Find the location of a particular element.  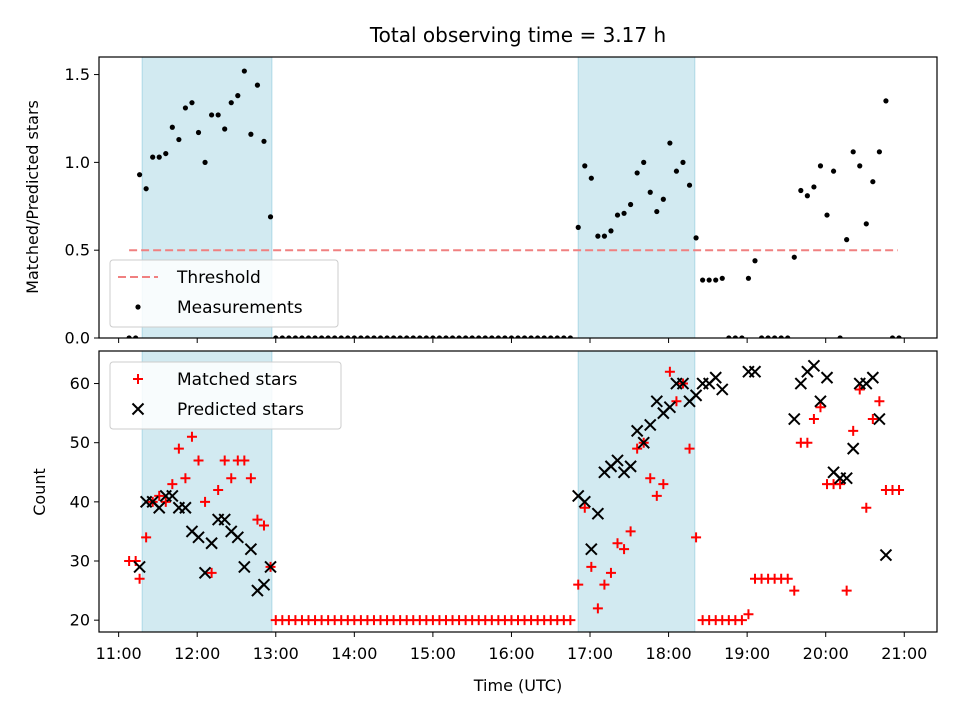

x-tick-label: 16:00 is located at coordinates (511, 653).